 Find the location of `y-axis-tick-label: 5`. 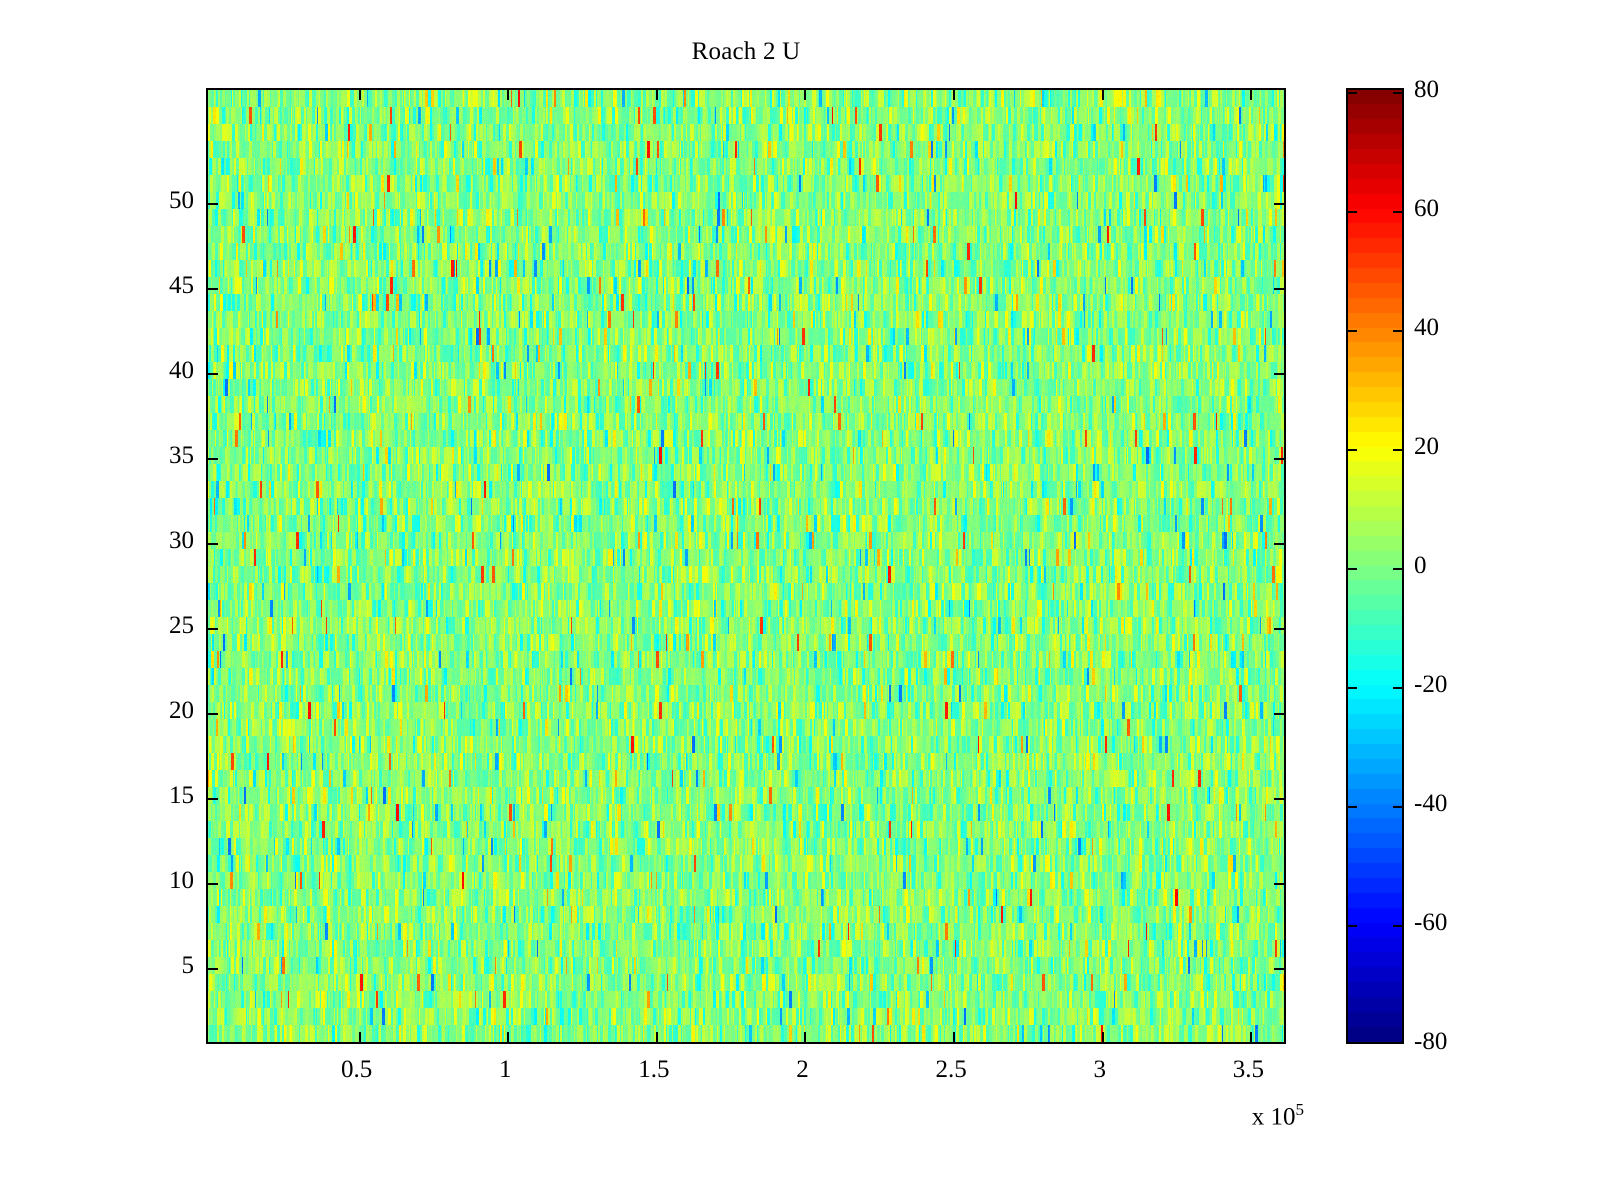

y-axis-tick-label: 5 is located at coordinates (188, 965).